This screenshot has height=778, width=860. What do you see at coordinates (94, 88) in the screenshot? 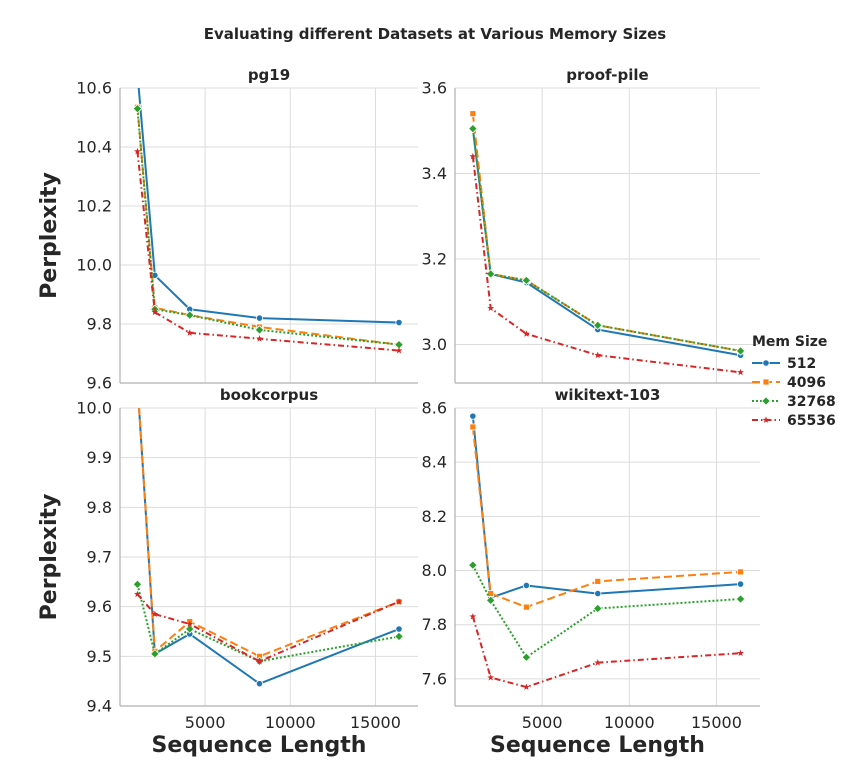
I see `y-tick-label: 10.6` at bounding box center [94, 88].